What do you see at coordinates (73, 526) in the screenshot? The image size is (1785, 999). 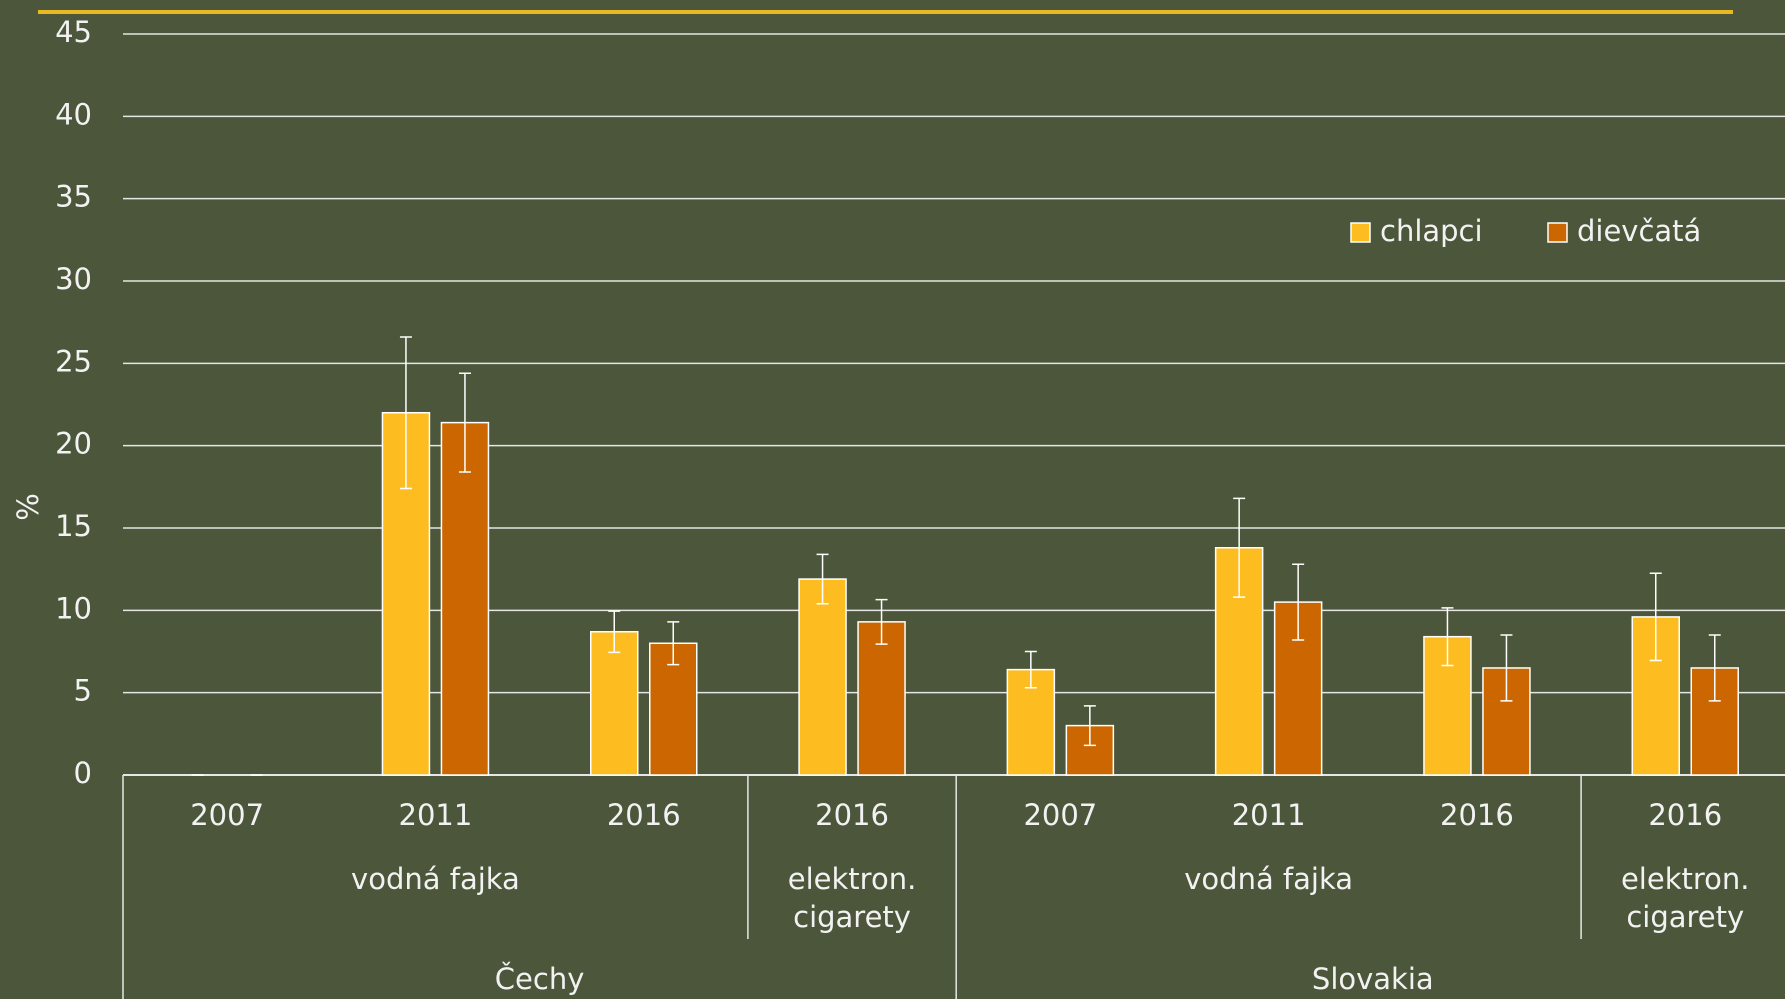 I see `y-tick-label: 15` at bounding box center [73, 526].